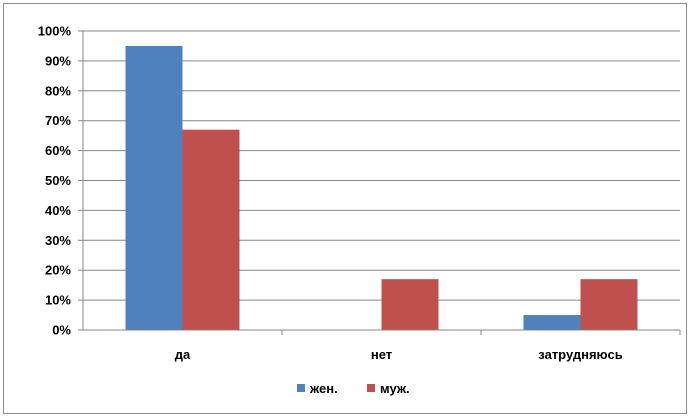 This screenshot has height=419, width=692. What do you see at coordinates (58, 210) in the screenshot?
I see `y-tick-label: 40%` at bounding box center [58, 210].